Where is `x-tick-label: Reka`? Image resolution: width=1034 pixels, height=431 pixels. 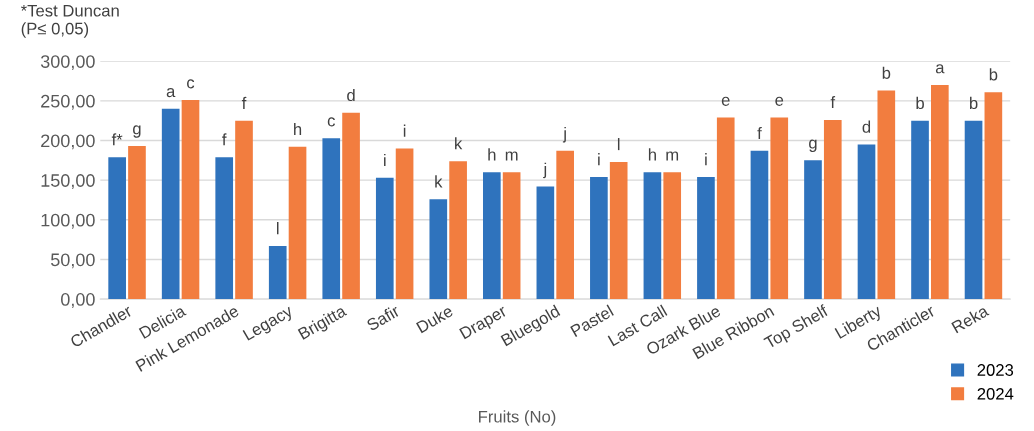 x-tick-label: Reka is located at coordinates (970, 318).